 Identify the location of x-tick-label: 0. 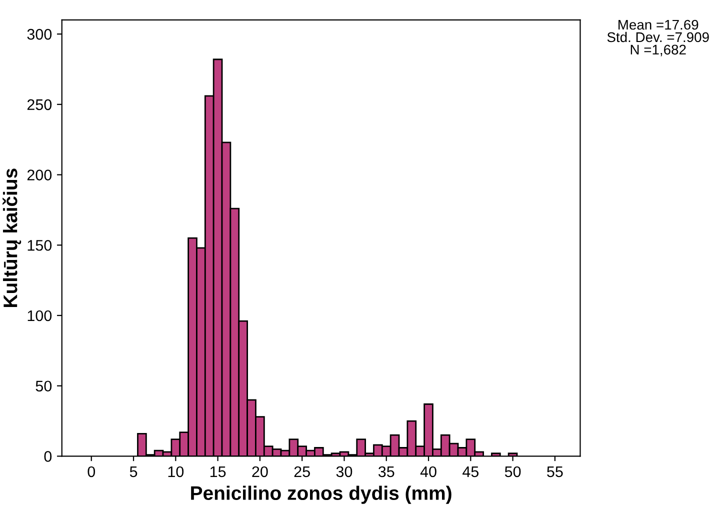
(92, 472).